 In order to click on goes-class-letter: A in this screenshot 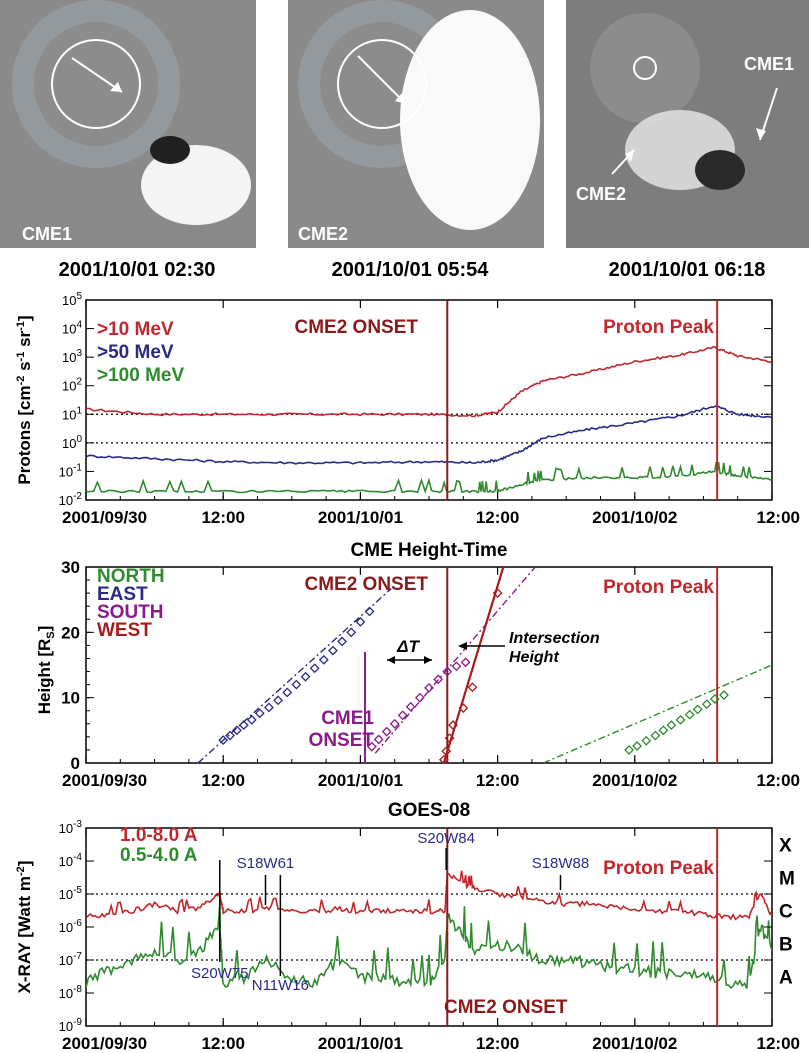, I will do `click(786, 978)`.